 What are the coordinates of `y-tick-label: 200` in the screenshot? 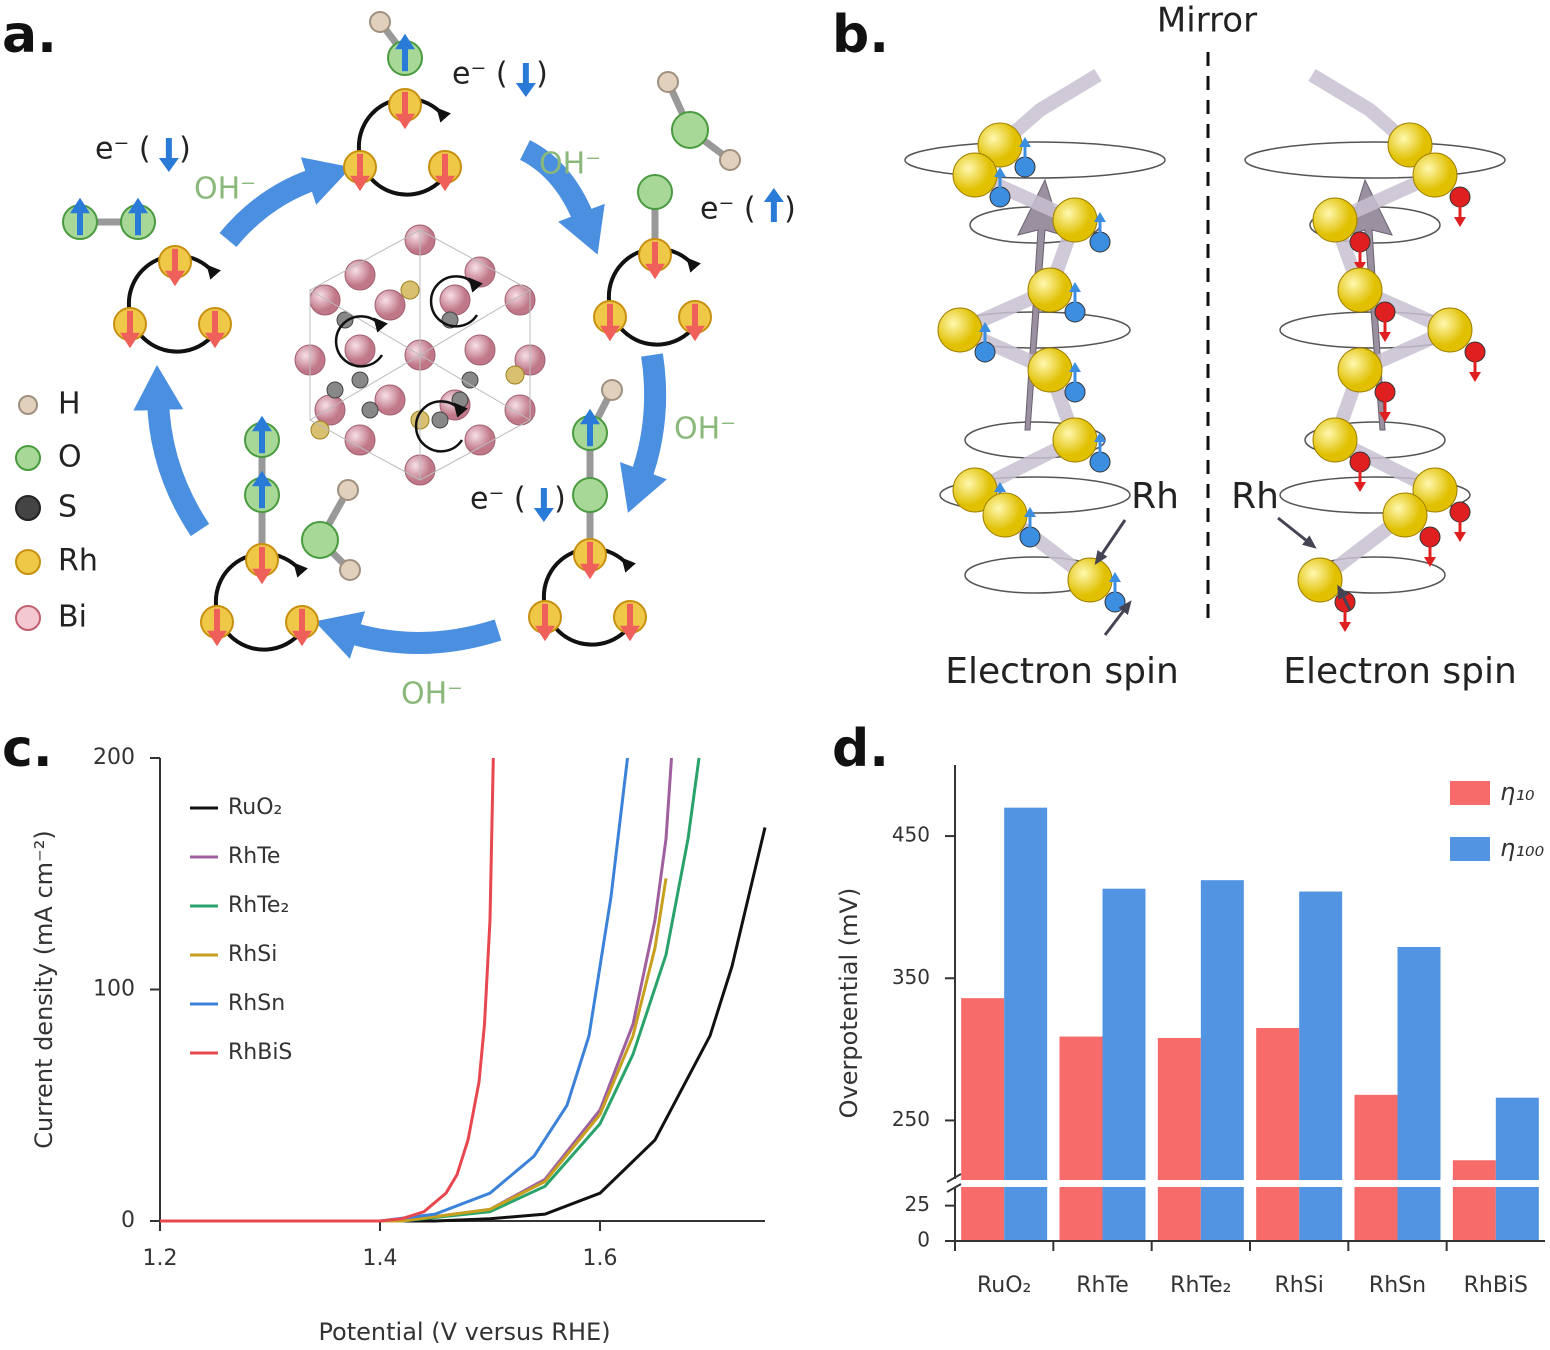 It's located at (114, 757).